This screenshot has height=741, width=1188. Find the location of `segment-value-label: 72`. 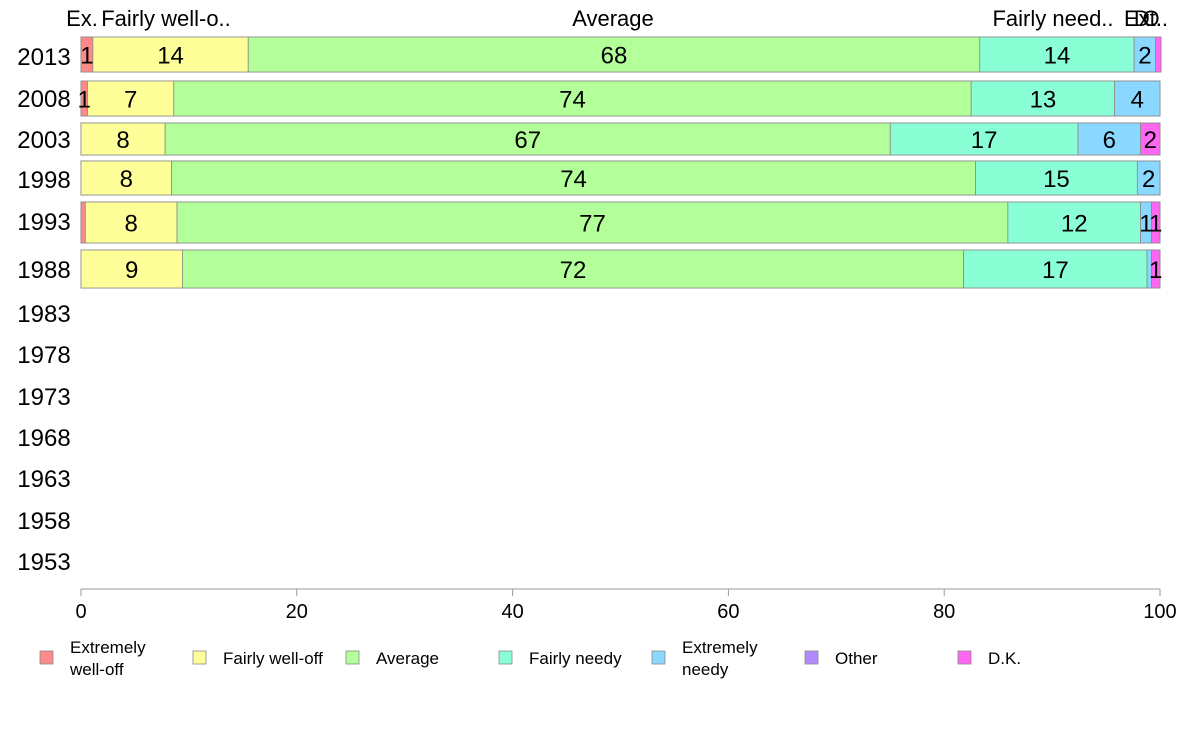

segment-value-label: 72 is located at coordinates (573, 270).